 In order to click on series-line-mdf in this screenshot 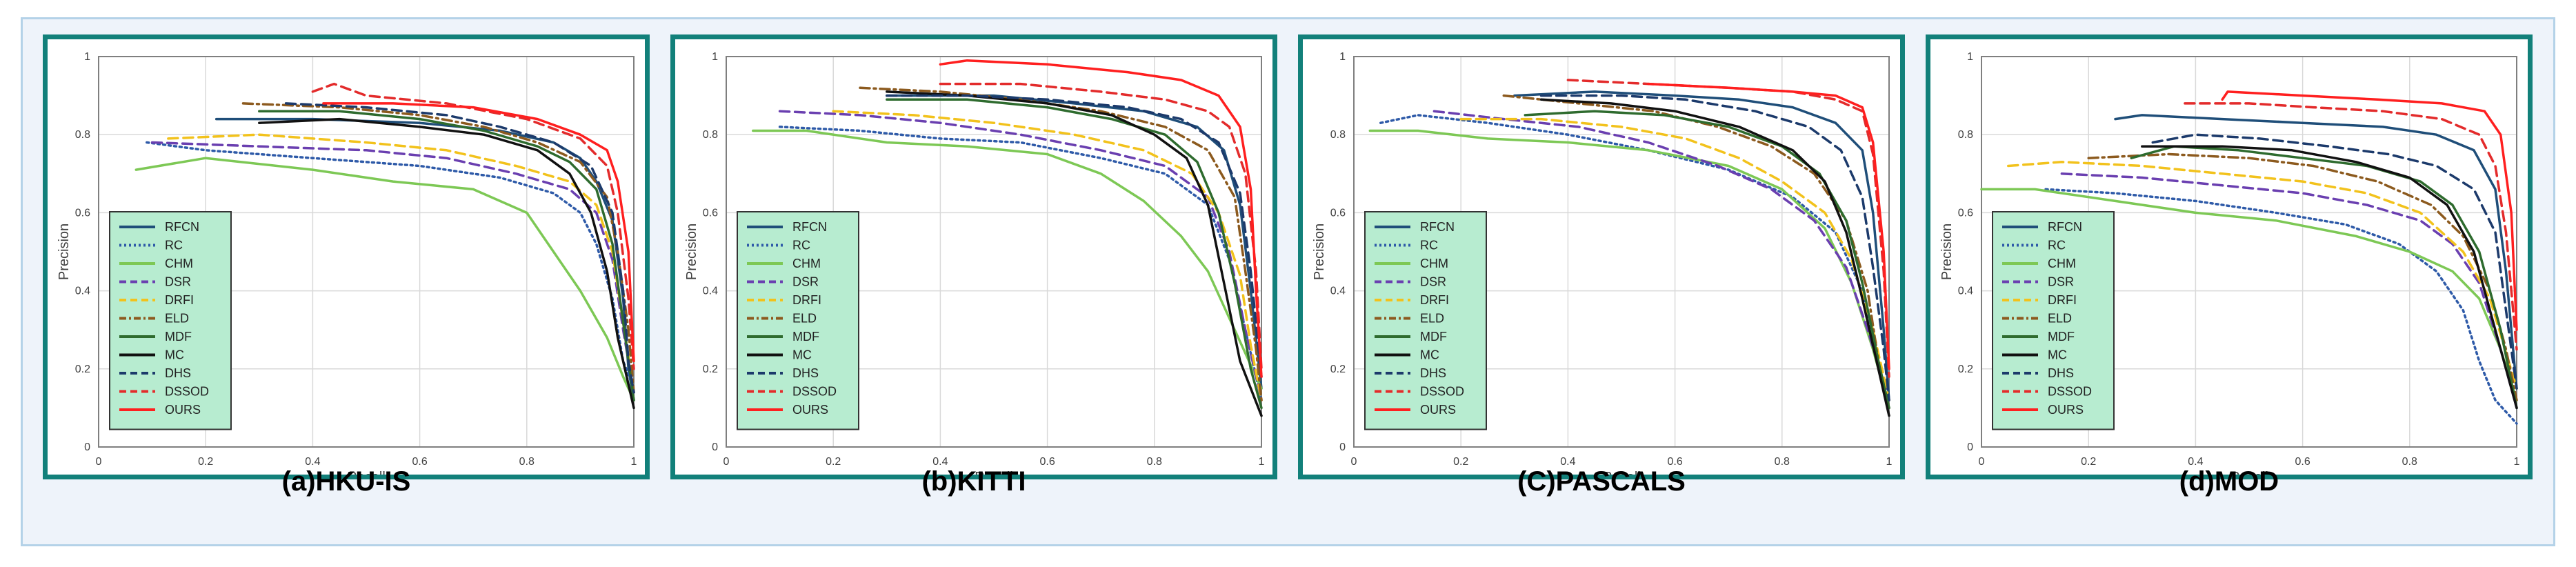, I will do `click(1074, 254)`.